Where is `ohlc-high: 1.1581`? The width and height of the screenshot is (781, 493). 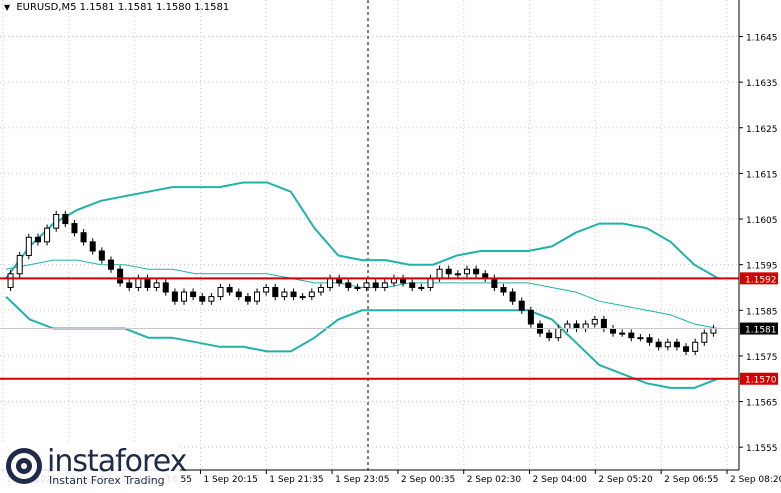
ohlc-high: 1.1581 is located at coordinates (135, 7).